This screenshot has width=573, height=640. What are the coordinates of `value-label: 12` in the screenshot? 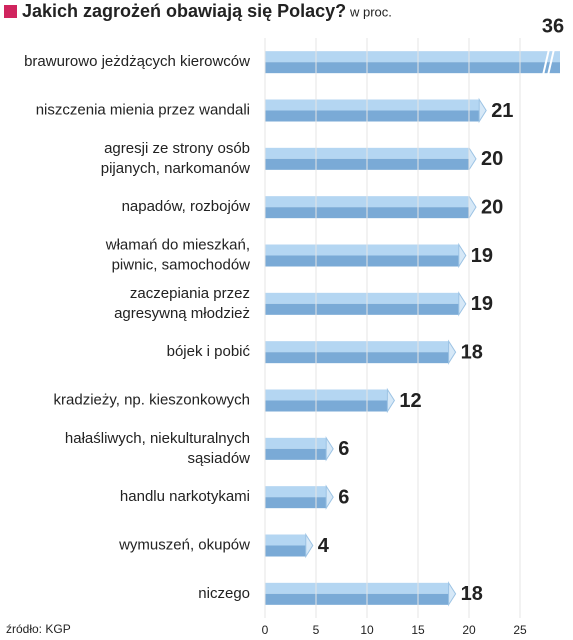 It's located at (410, 401).